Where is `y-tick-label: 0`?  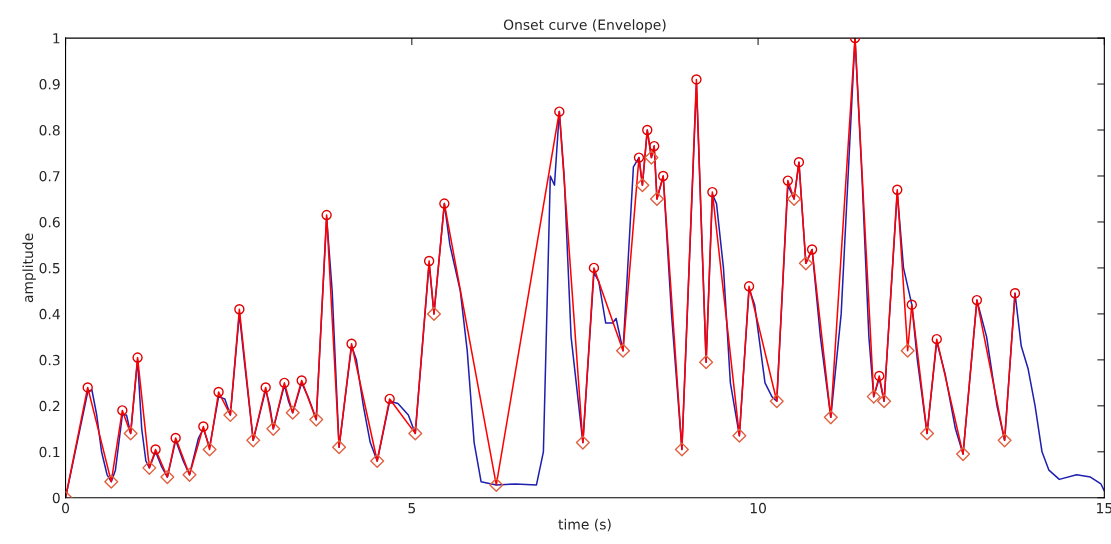
y-tick-label: 0 is located at coordinates (56, 498).